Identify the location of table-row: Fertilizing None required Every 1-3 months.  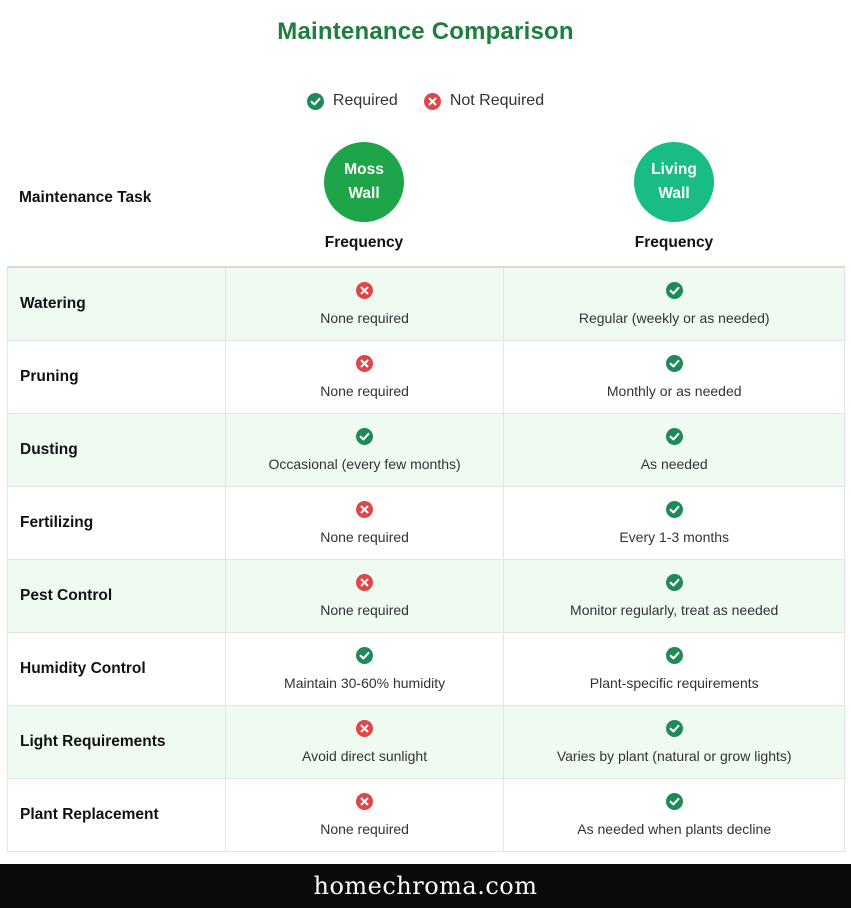
(426, 523).